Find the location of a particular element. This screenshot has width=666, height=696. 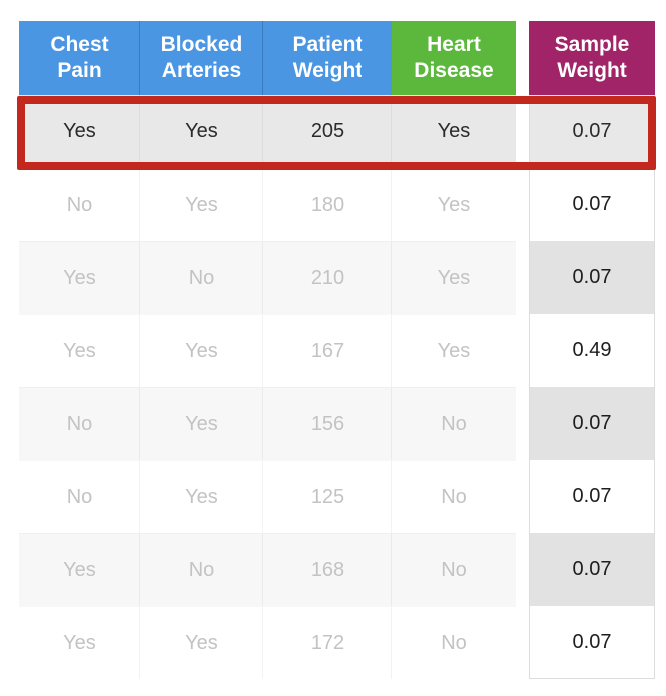

table-row: Yes Yes 167 Yes 0.49 is located at coordinates (337, 350).